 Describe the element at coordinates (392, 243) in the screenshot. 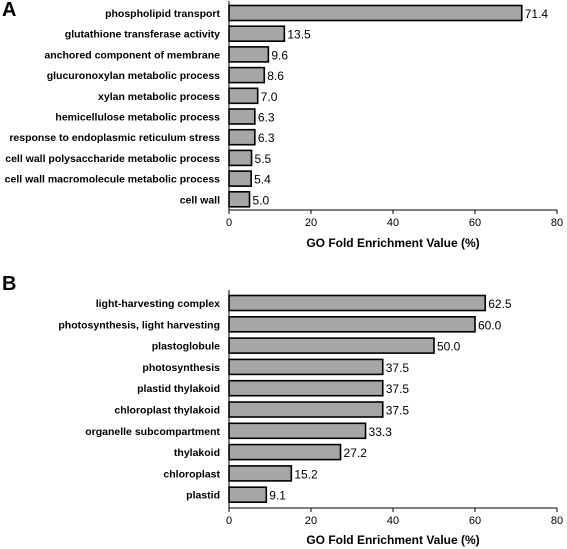

I see `panel-a-x-axis-title: GO Fold Enrichment Value (%)` at that location.